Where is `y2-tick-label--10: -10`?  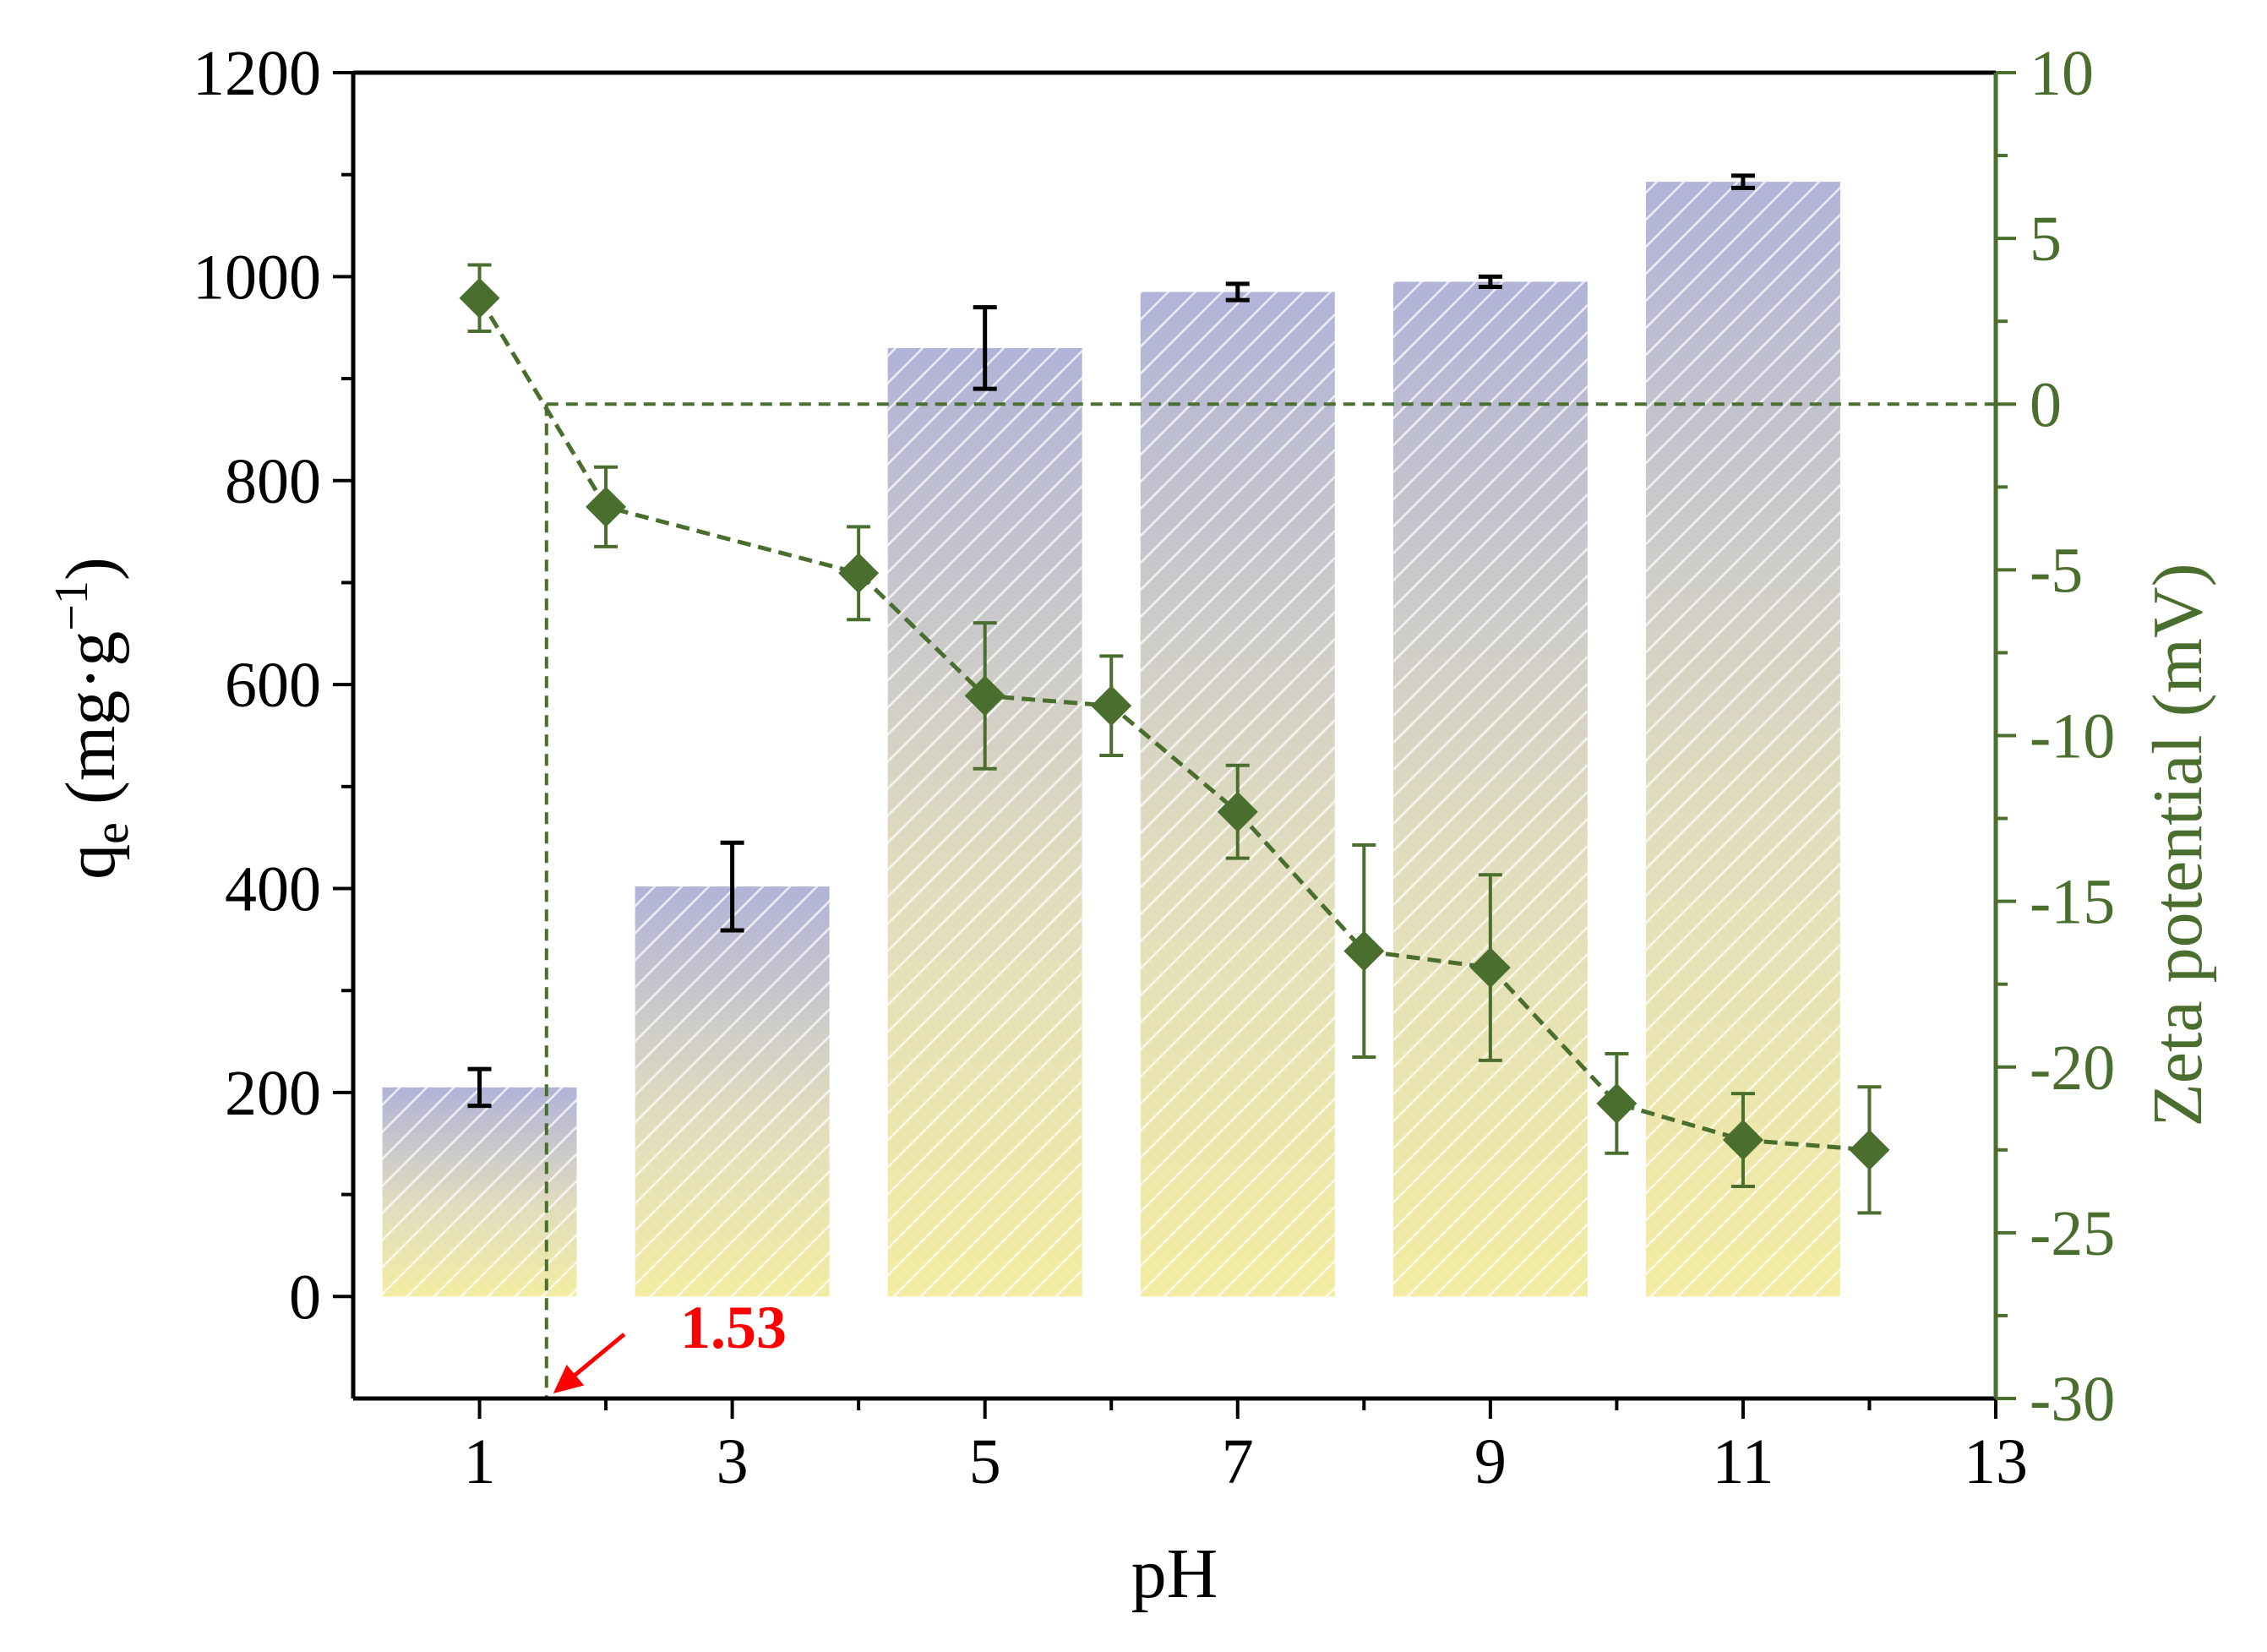 y2-tick-label--10: -10 is located at coordinates (2072, 737).